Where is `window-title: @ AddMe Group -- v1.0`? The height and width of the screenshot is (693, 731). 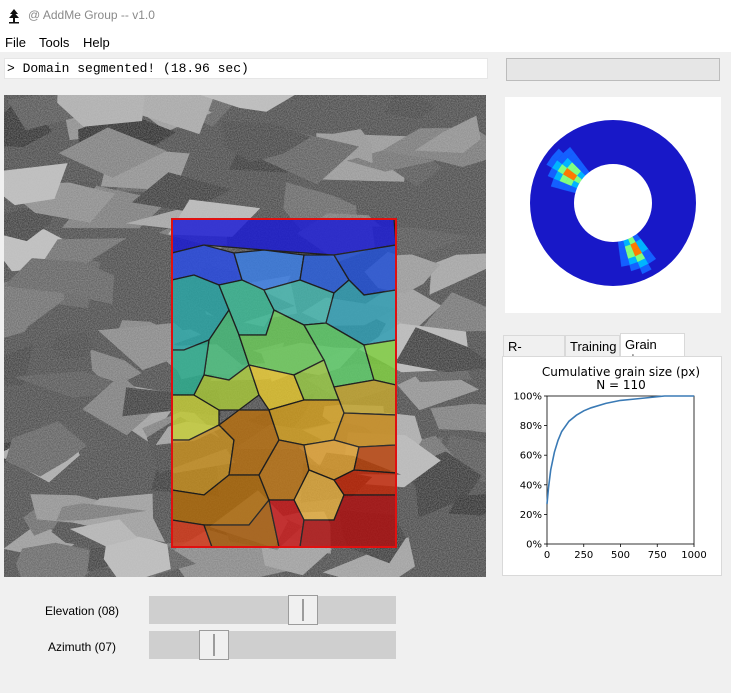
window-title: @ AddMe Group -- v1.0 is located at coordinates (91, 15).